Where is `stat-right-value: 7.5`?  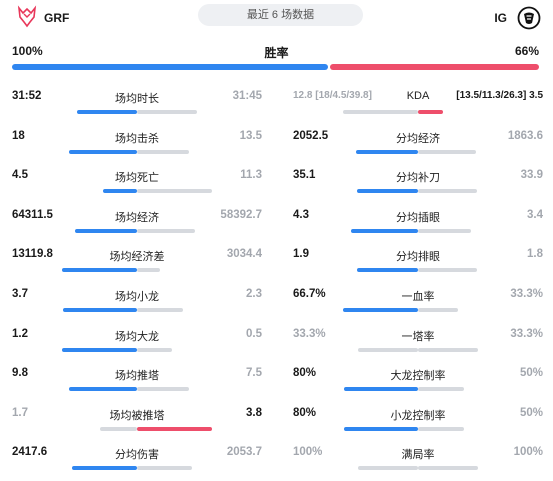
stat-right-value: 7.5 is located at coordinates (254, 373).